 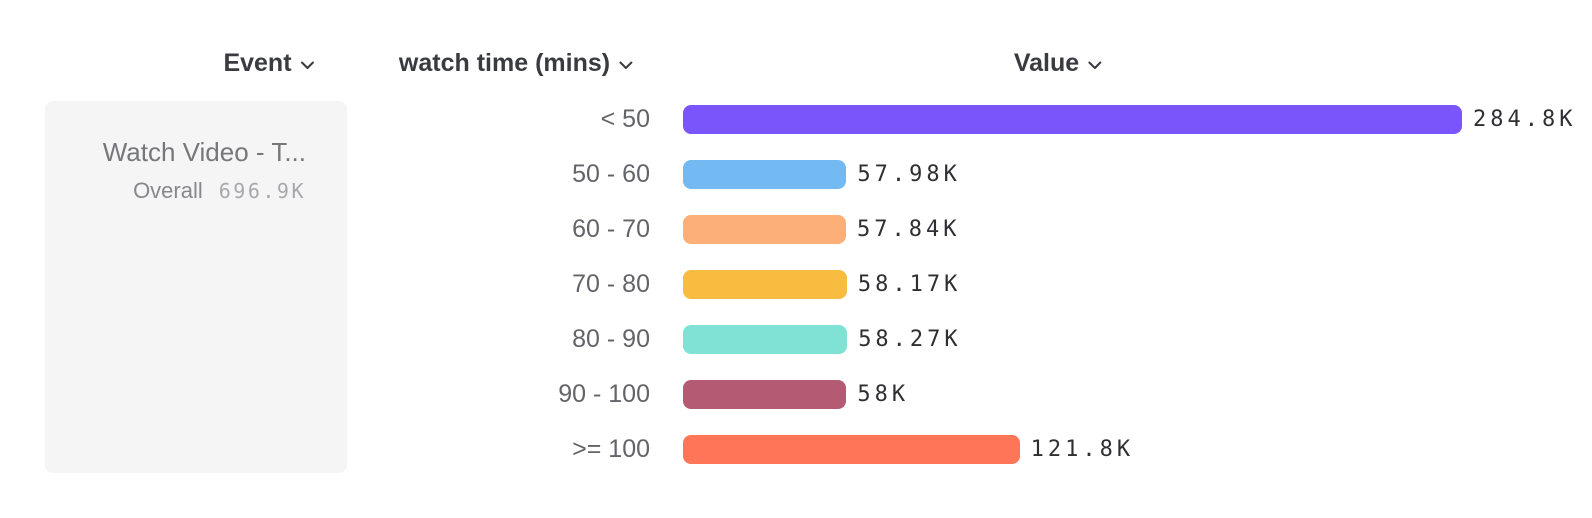 I want to click on overall-label: Overall, so click(x=168, y=191).